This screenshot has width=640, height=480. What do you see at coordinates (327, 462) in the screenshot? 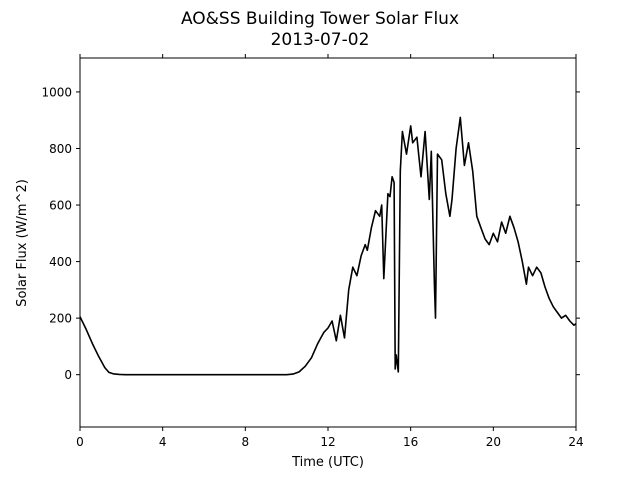
I see `x-axis-label: Time (UTC)` at bounding box center [327, 462].